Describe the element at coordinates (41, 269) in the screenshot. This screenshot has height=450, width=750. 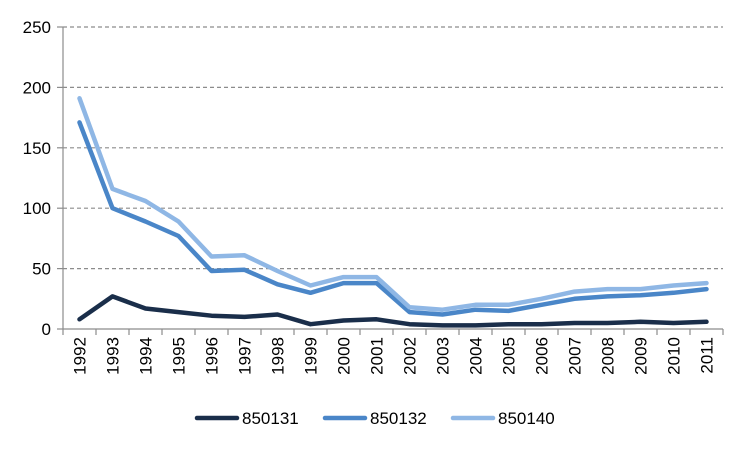
I see `y-tick-label: 50` at that location.